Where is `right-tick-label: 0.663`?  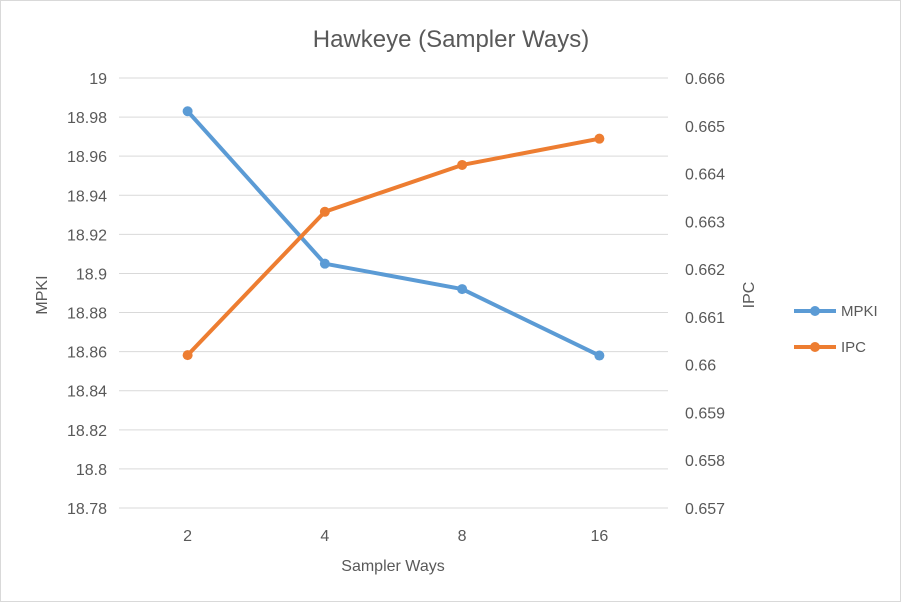 right-tick-label: 0.663 is located at coordinates (705, 222).